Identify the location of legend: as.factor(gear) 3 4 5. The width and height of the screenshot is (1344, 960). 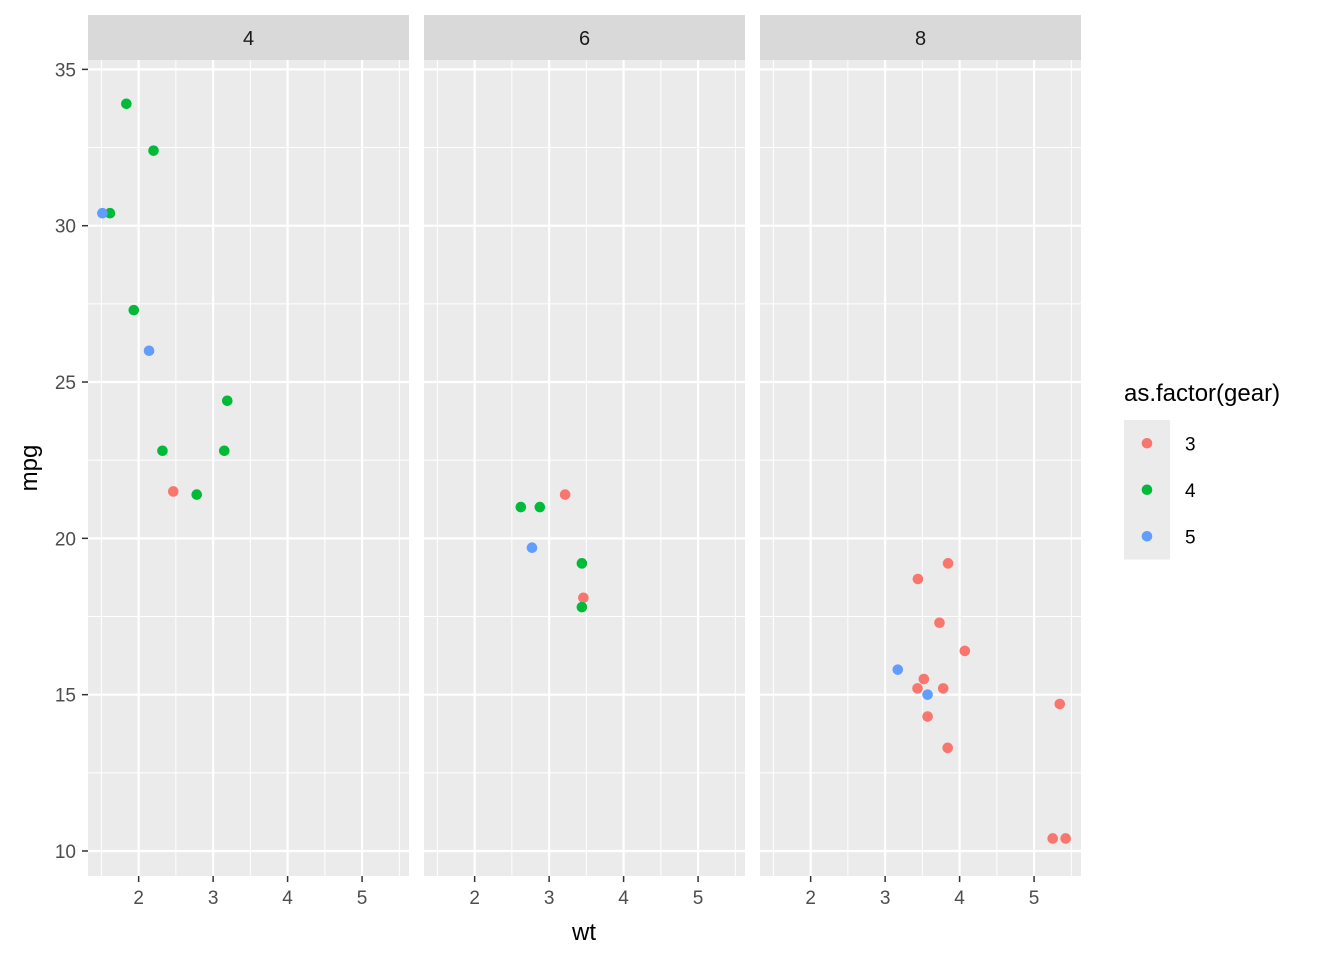
(1202, 470).